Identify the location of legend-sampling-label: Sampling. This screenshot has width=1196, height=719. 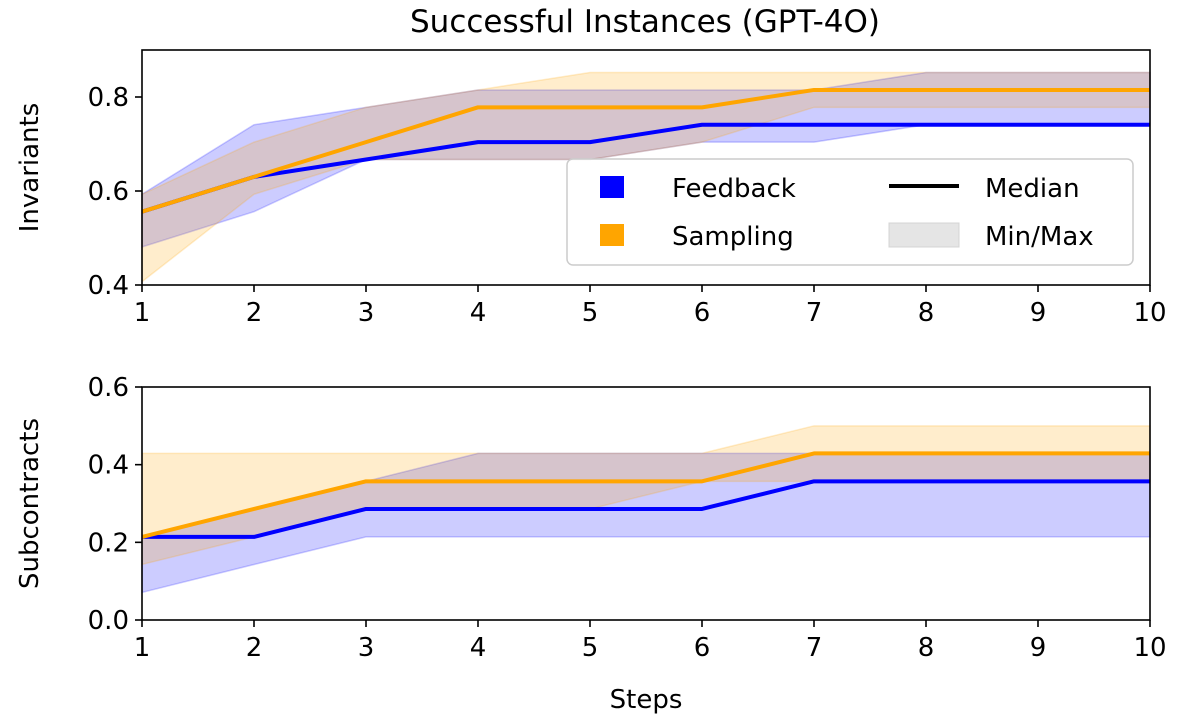
(733, 237).